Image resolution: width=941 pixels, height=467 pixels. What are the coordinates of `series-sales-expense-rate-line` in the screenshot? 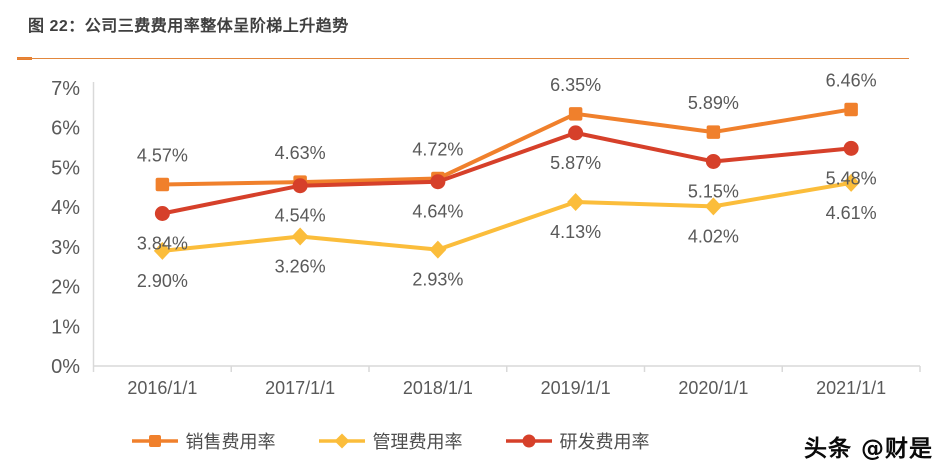 It's located at (507, 147).